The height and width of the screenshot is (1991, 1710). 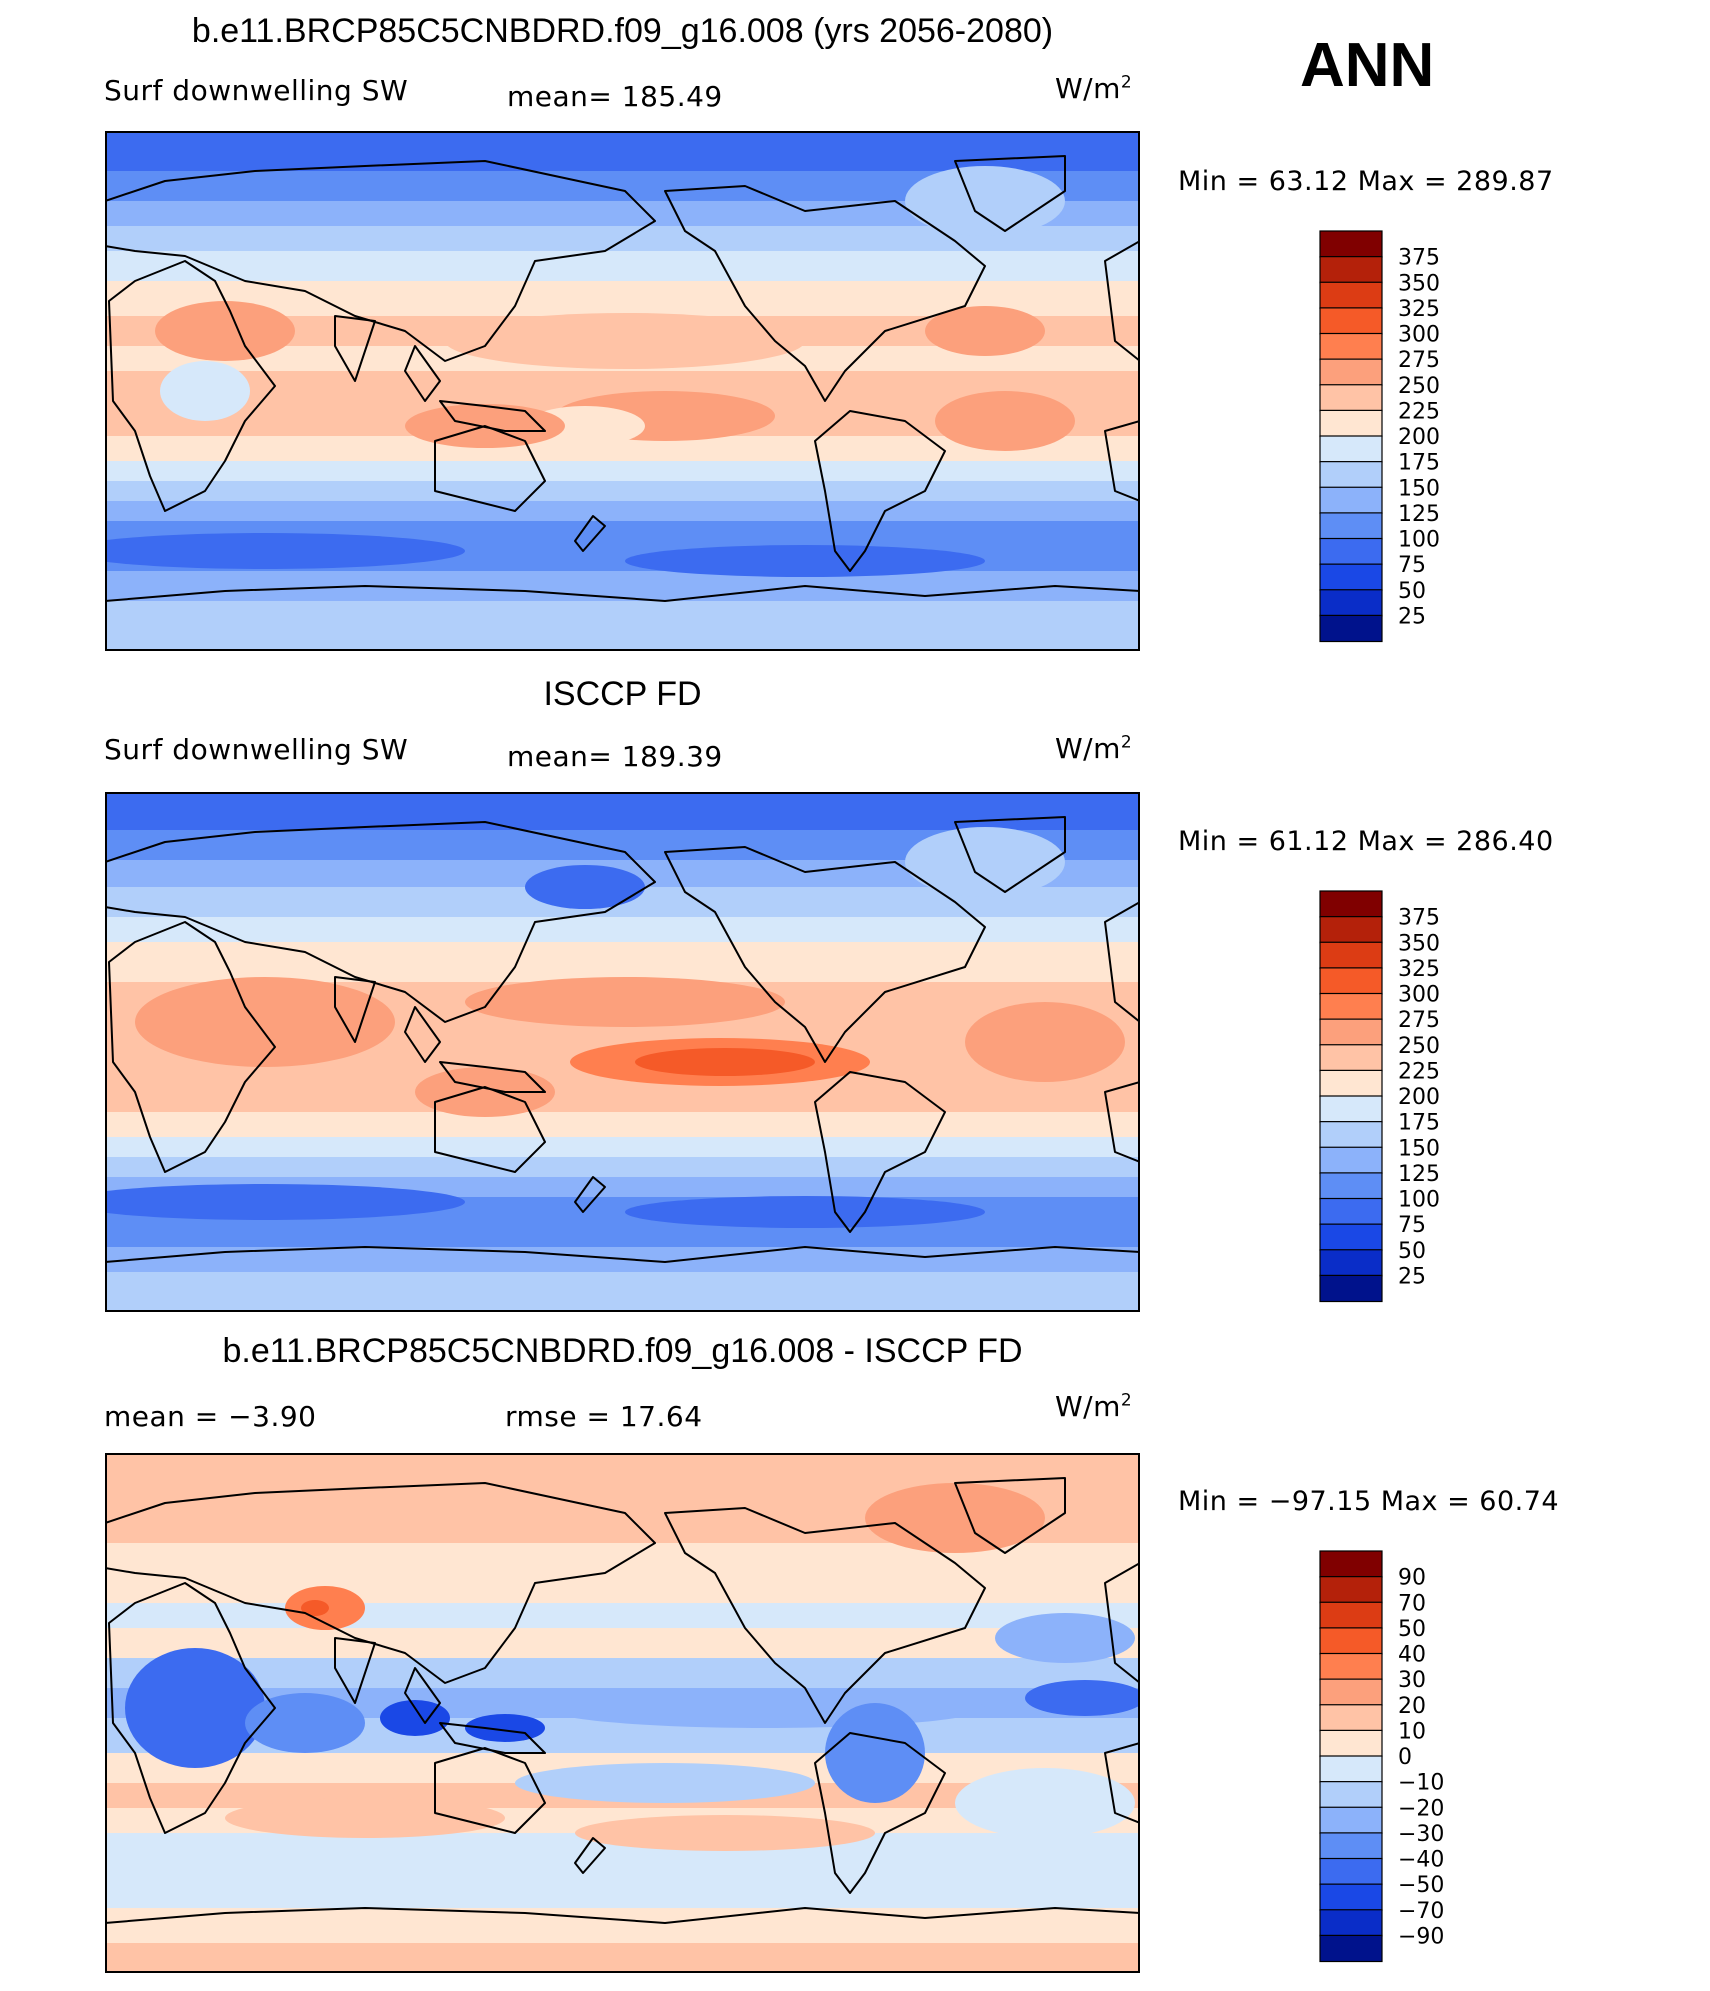 What do you see at coordinates (1094, 88) in the screenshot?
I see `panel-1-units: W/m2` at bounding box center [1094, 88].